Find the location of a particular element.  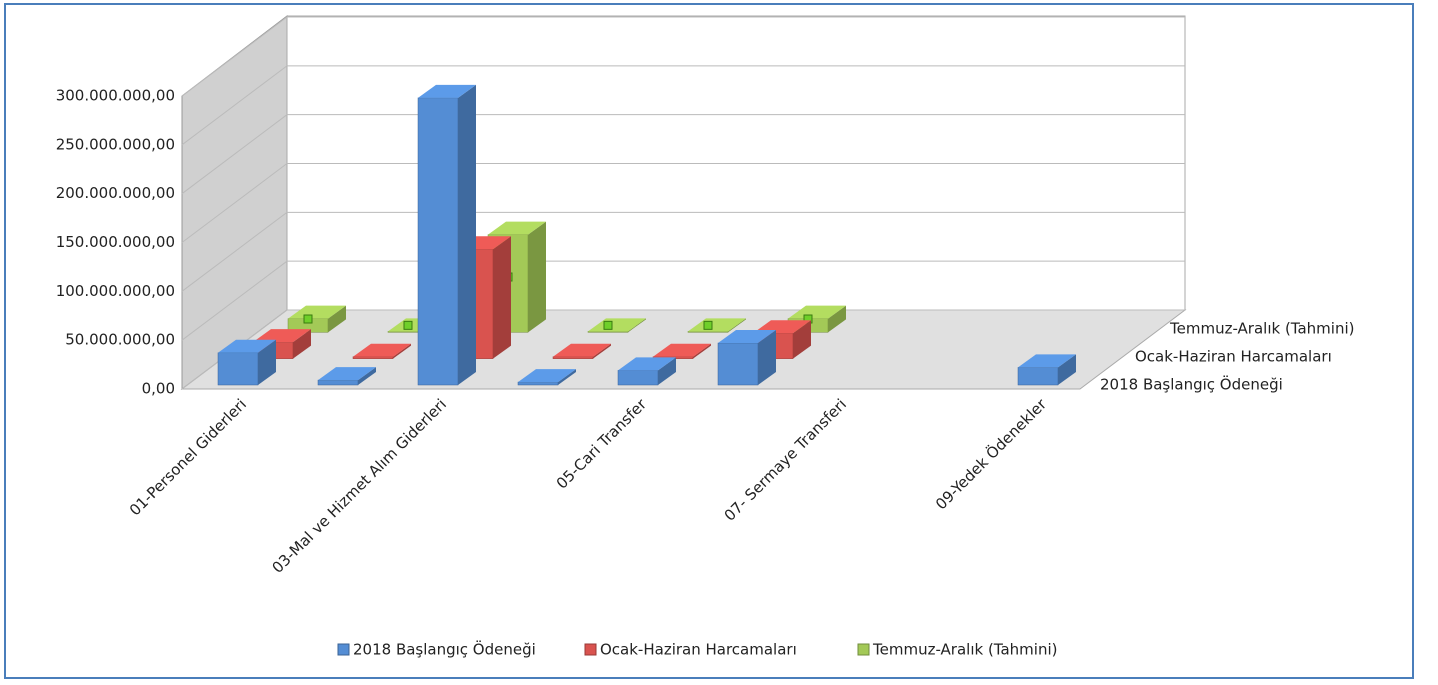

y-tick-label: 200.000.000,00 is located at coordinates (115, 193).